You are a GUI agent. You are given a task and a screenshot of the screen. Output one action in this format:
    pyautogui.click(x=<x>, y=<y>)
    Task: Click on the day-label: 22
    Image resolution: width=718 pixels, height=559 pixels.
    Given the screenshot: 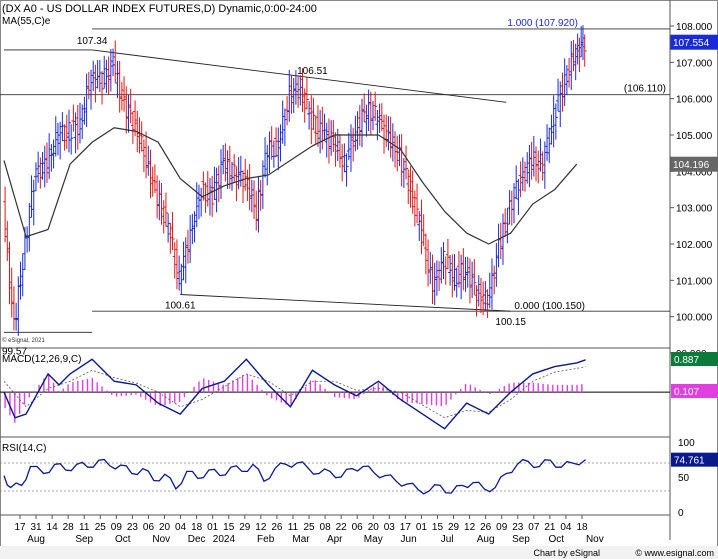 What is the action you would take?
    pyautogui.click(x=342, y=527)
    